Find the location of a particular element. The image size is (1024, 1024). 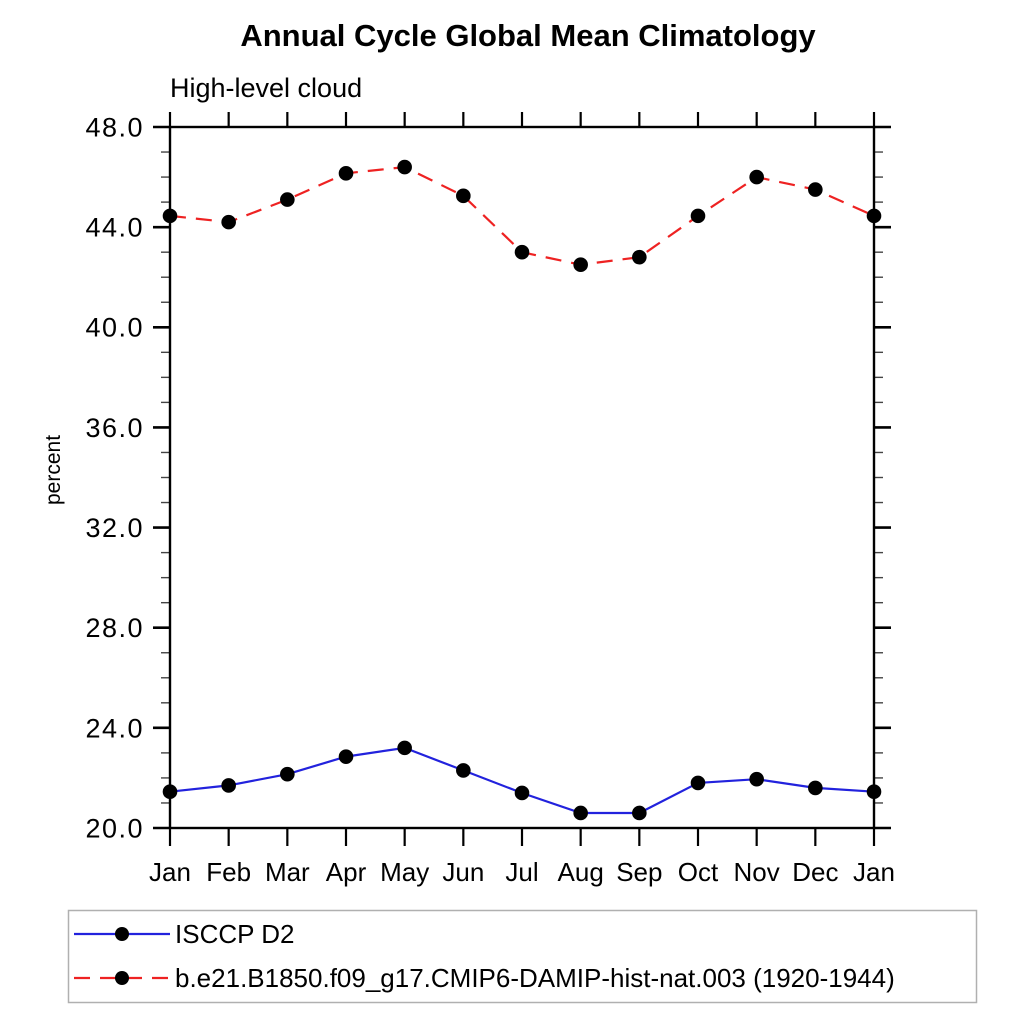

x-tick-label: Oct is located at coordinates (698, 872).